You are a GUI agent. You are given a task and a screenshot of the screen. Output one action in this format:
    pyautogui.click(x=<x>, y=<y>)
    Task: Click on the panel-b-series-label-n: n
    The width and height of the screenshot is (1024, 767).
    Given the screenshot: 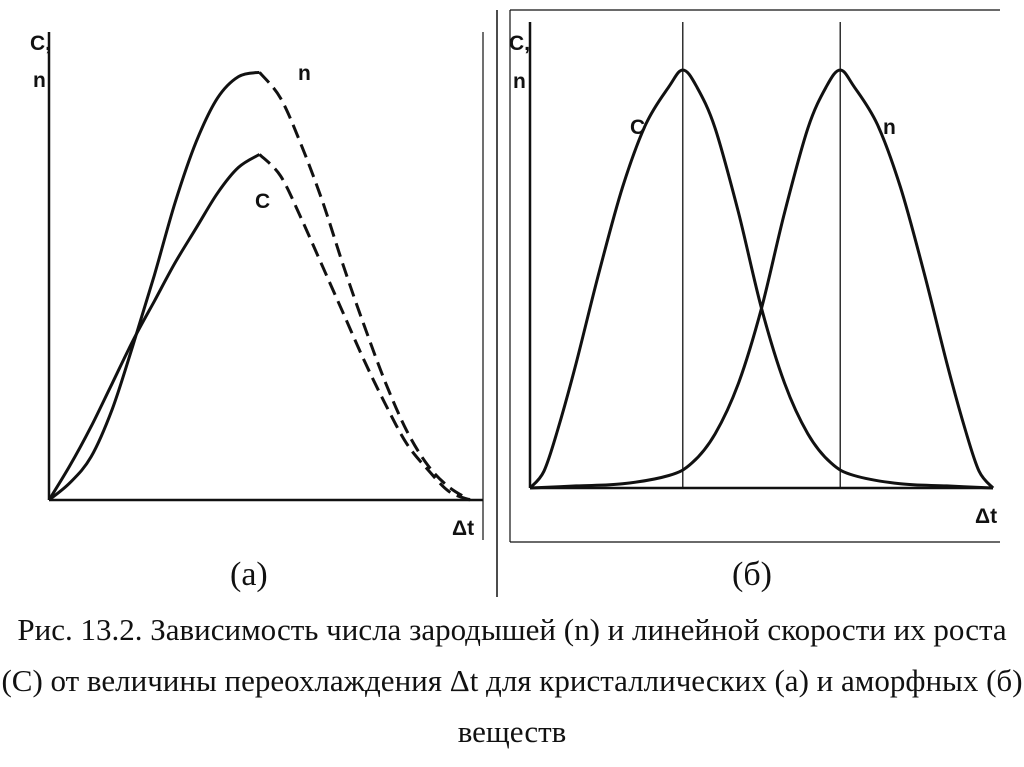 What is the action you would take?
    pyautogui.click(x=889, y=127)
    